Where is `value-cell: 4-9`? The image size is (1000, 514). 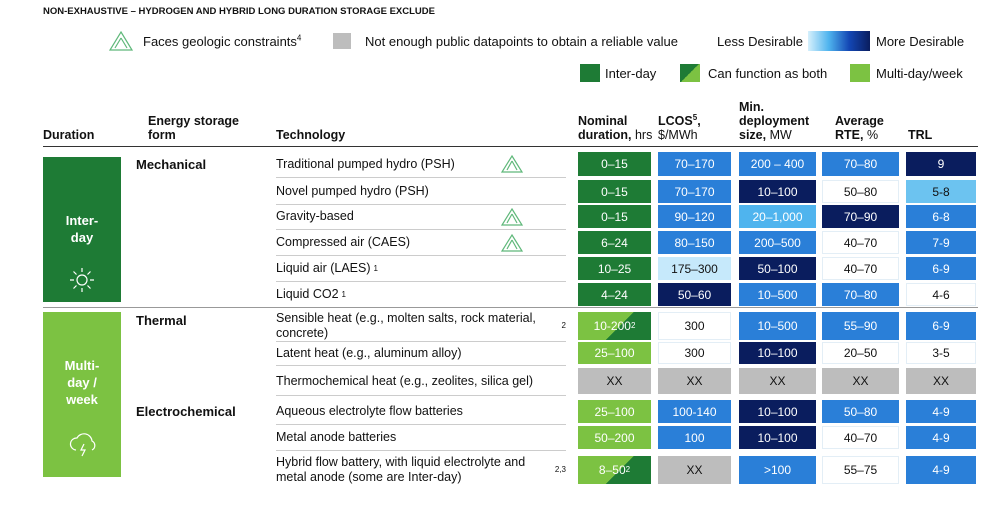 value-cell: 4-9 is located at coordinates (941, 437).